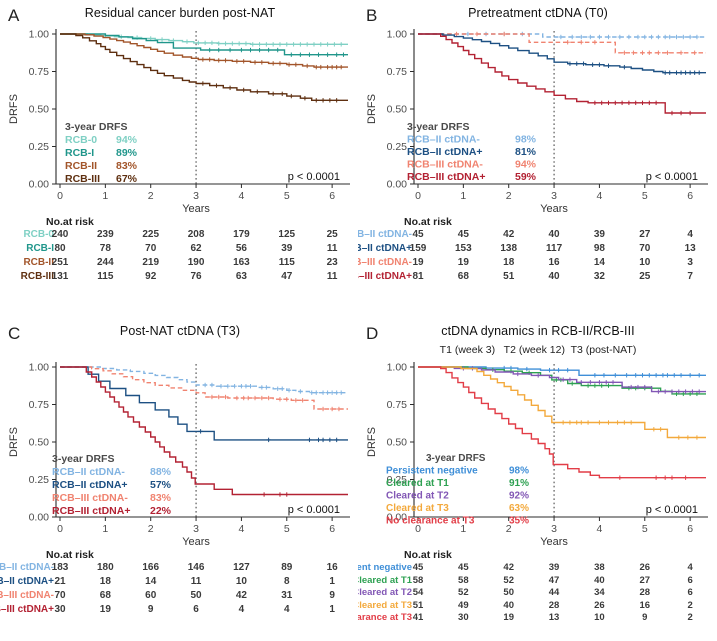 The width and height of the screenshot is (717, 641). What do you see at coordinates (536, 250) in the screenshot?
I see `risk-row: RCB–II ctDNA+159 153 138 117 98 70 13` at bounding box center [536, 250].